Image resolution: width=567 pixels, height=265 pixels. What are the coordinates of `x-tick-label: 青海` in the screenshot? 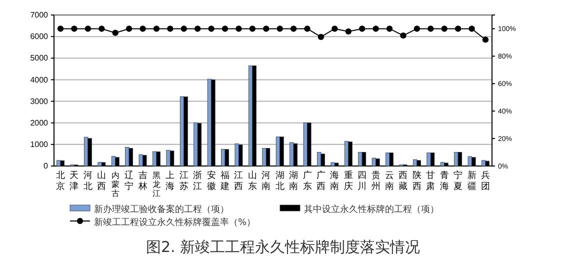 It's located at (444, 181).